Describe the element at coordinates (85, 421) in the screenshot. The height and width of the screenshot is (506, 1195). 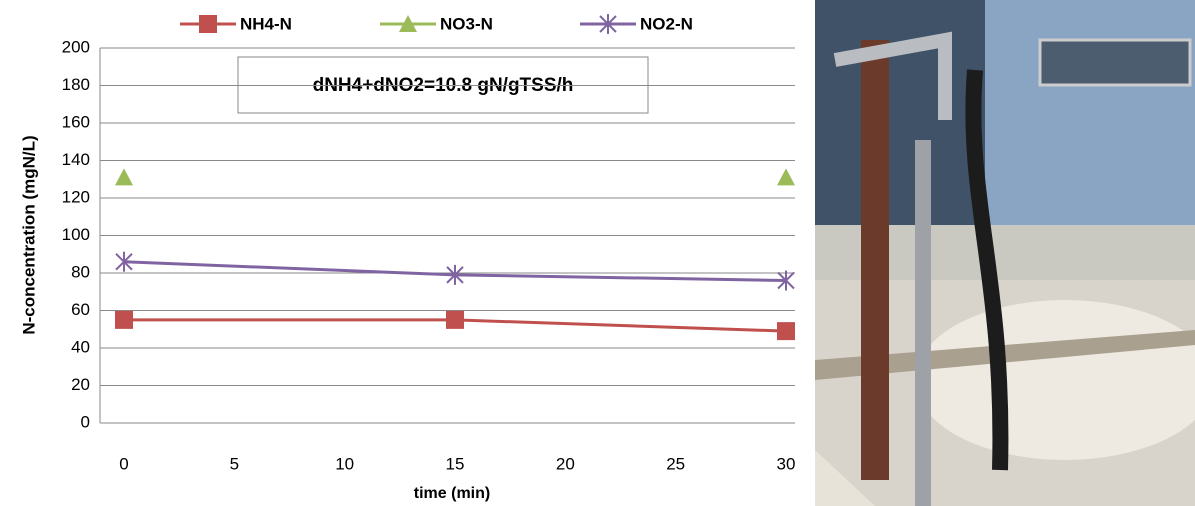
I see `y-tick-label: 0` at that location.